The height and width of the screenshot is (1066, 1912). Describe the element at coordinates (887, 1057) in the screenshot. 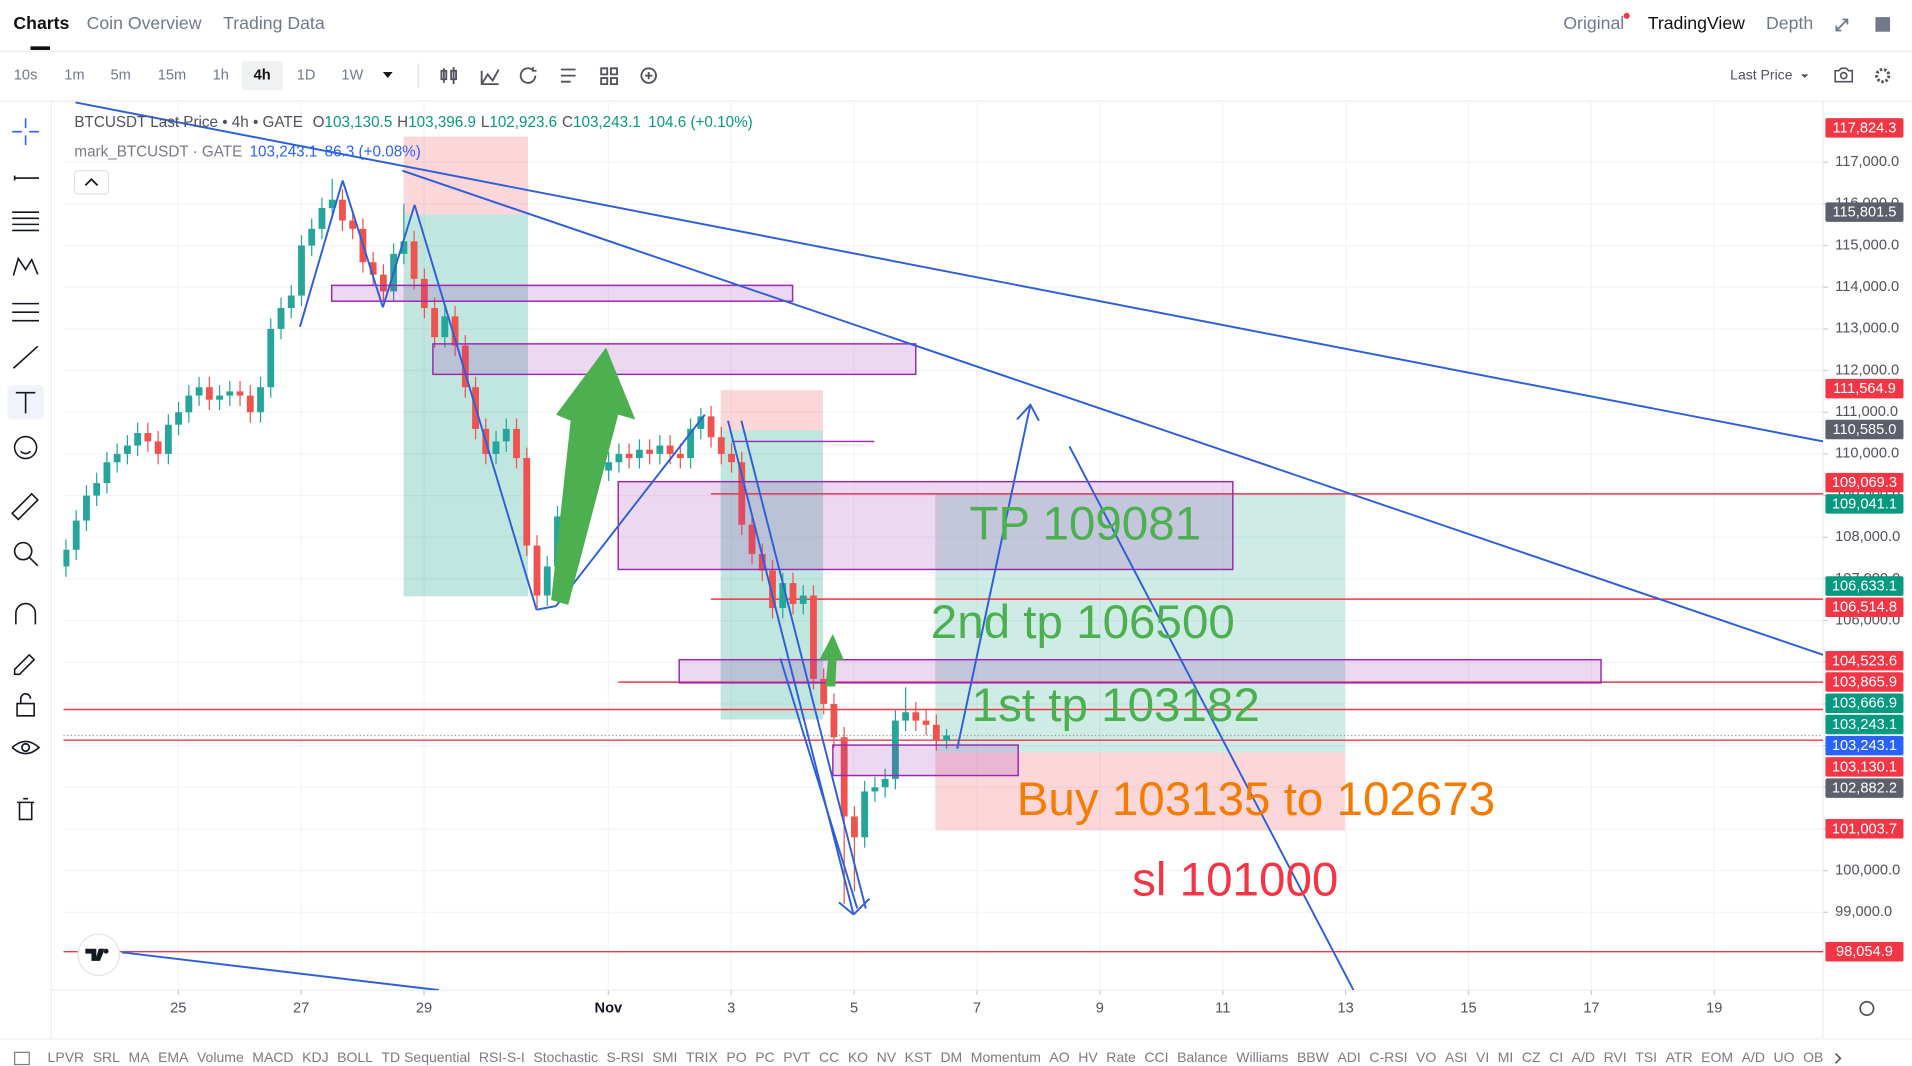

I see `indicator-button: NV` at that location.